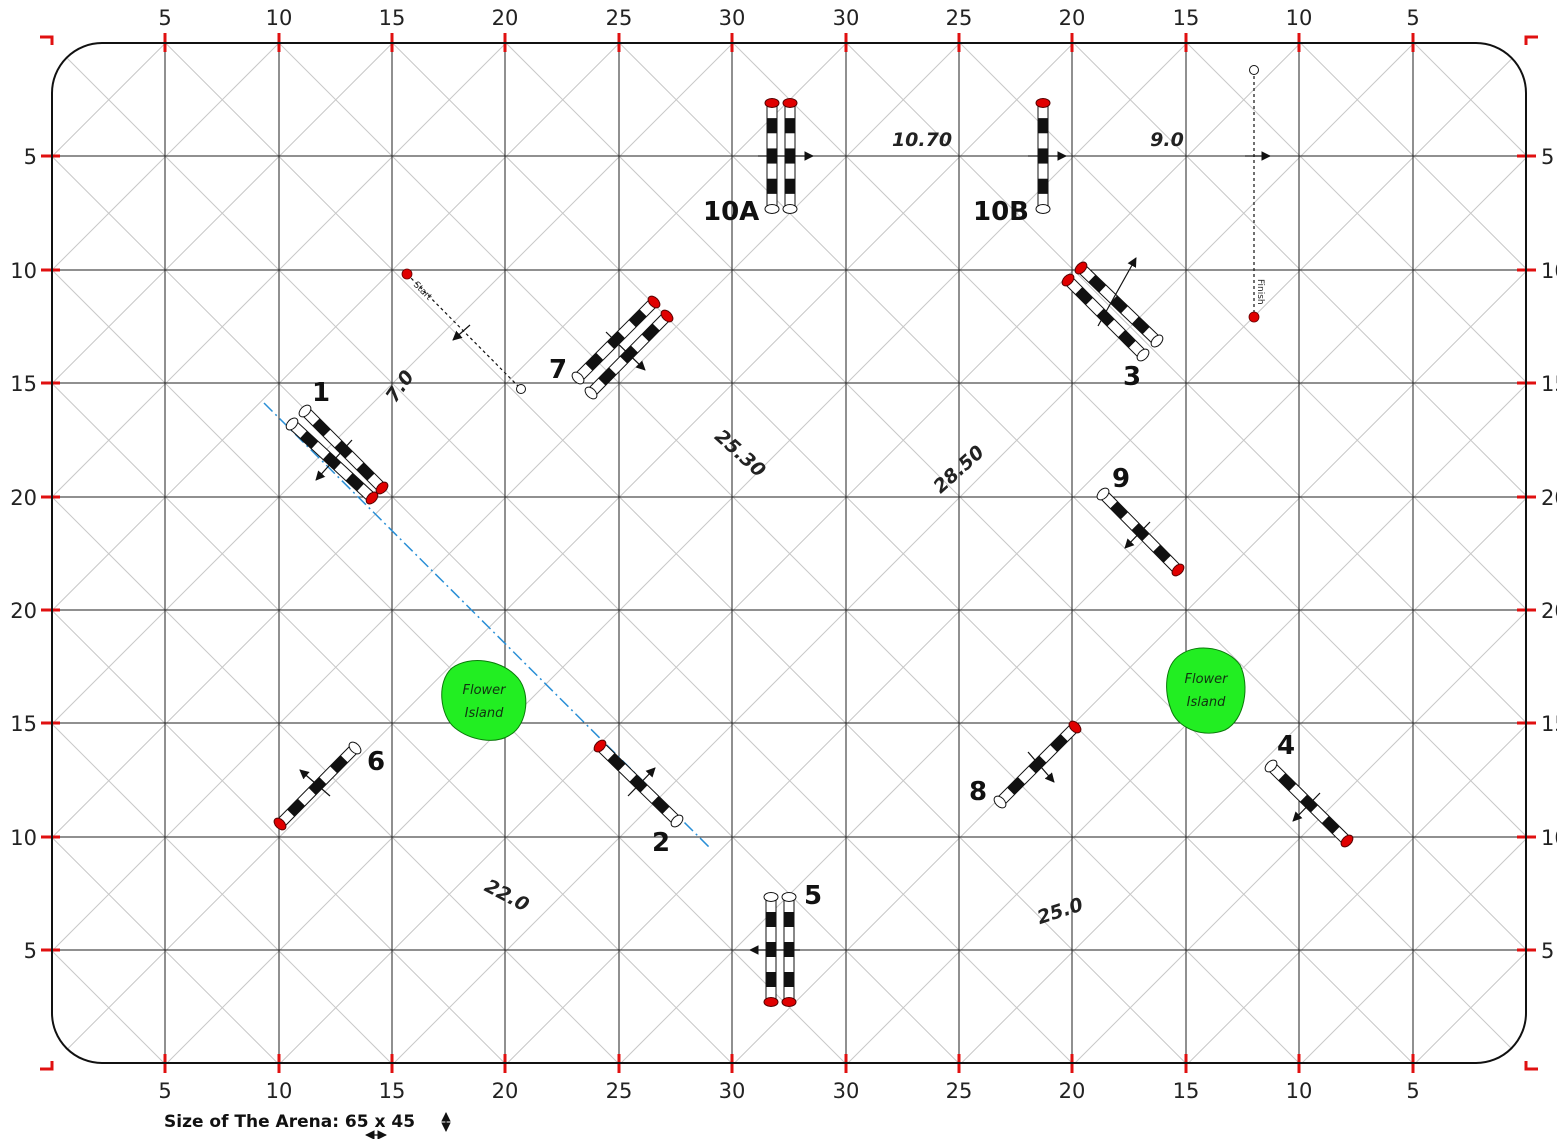 Image resolution: width=1557 pixels, height=1139 pixels. I want to click on scale-top-7: 25, so click(959, 18).